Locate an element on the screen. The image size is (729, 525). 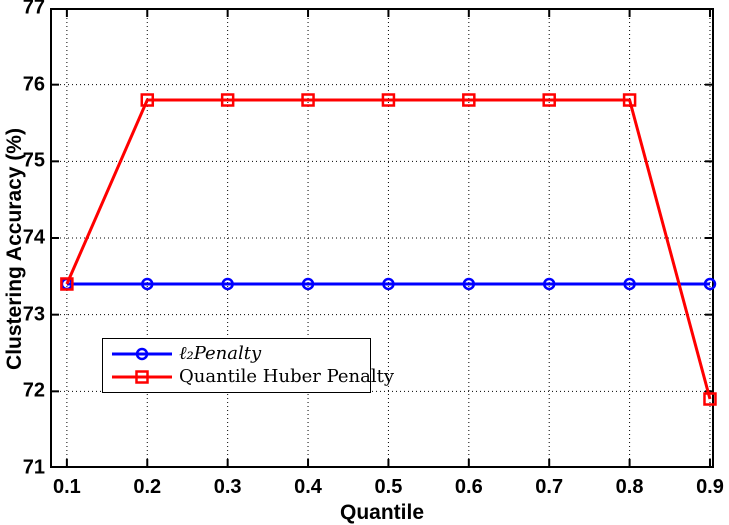
y-tick-label: 74 is located at coordinates (33, 237).